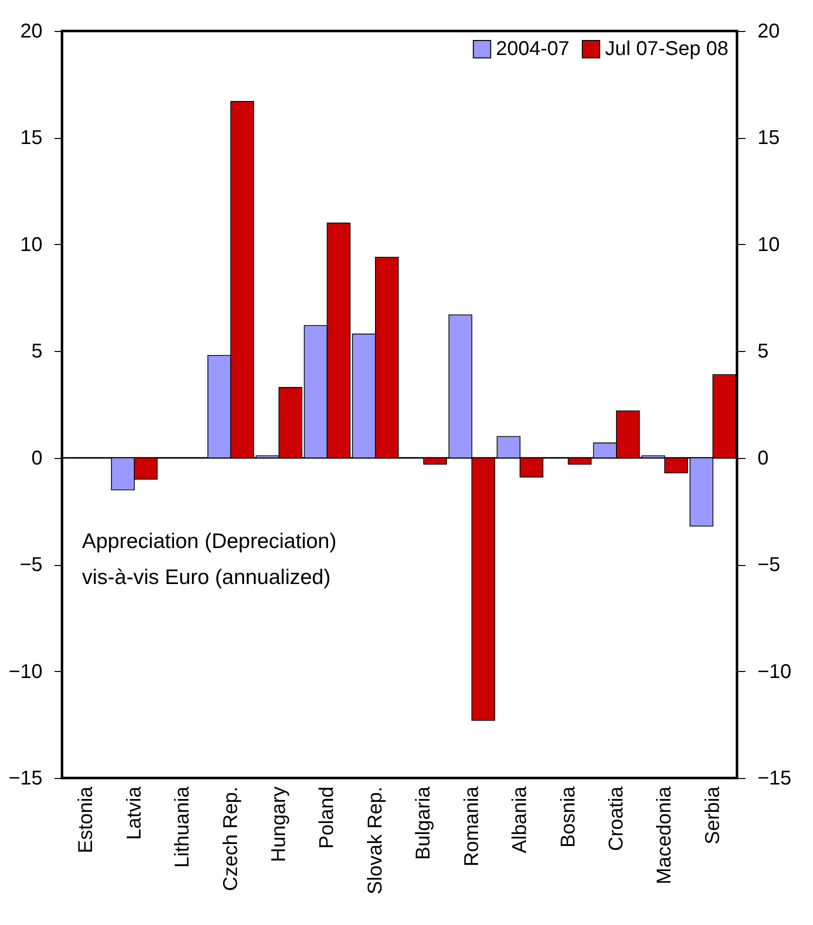 The image size is (813, 925). What do you see at coordinates (327, 817) in the screenshot?
I see `x-tick-label: Poland` at bounding box center [327, 817].